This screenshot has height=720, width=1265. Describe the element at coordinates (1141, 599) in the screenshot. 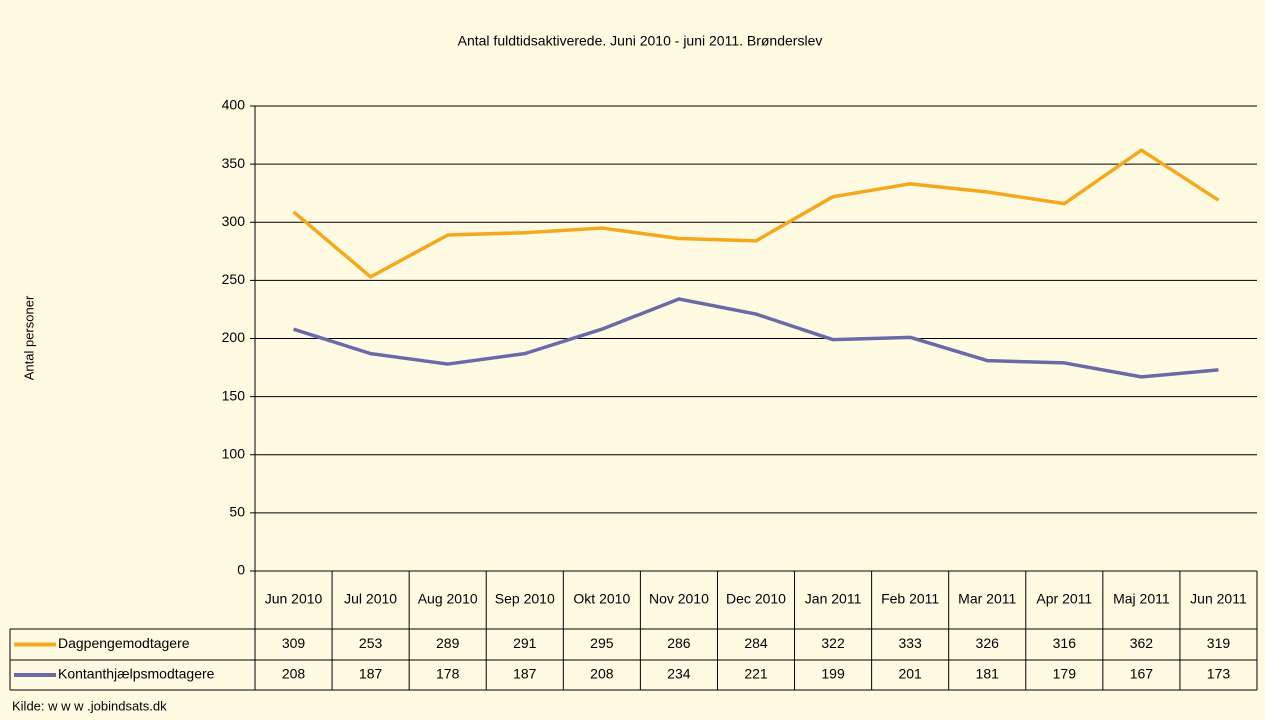

I see `x-tick-label: Maj 2011` at that location.